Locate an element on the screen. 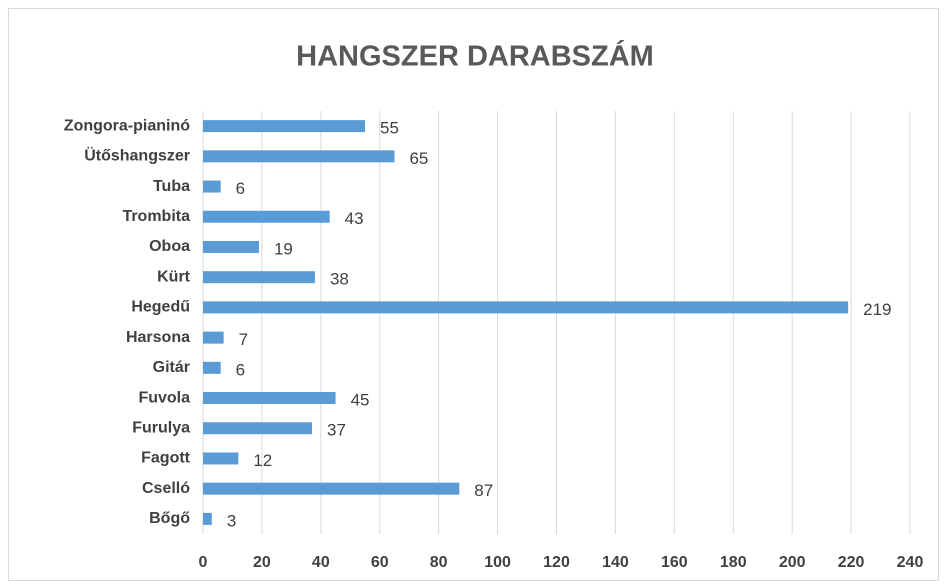 The height and width of the screenshot is (587, 947). x-tick-label: 60 is located at coordinates (380, 562).